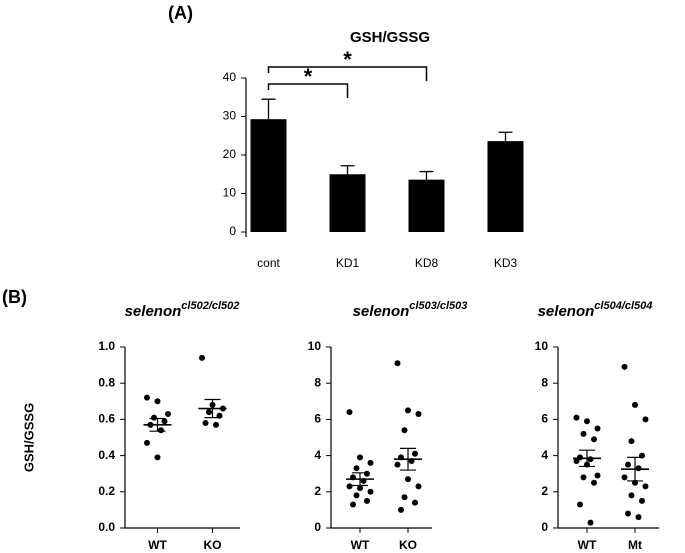  Describe the element at coordinates (14, 297) in the screenshot. I see `panel-label: (B)` at that location.